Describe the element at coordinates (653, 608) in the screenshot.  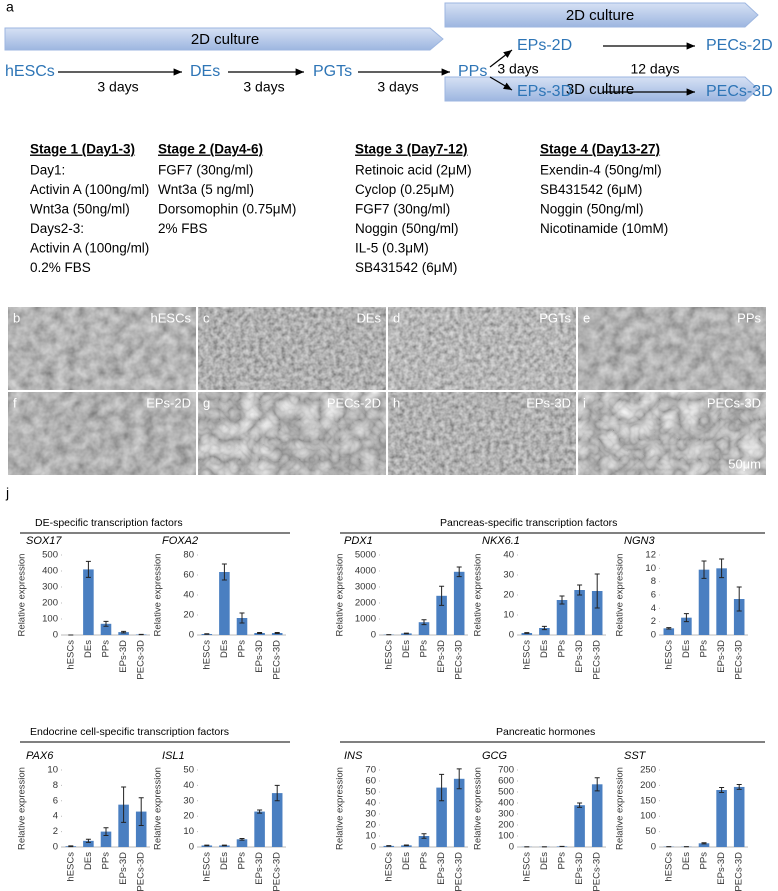
I see `y-tick-label: 4` at that location.